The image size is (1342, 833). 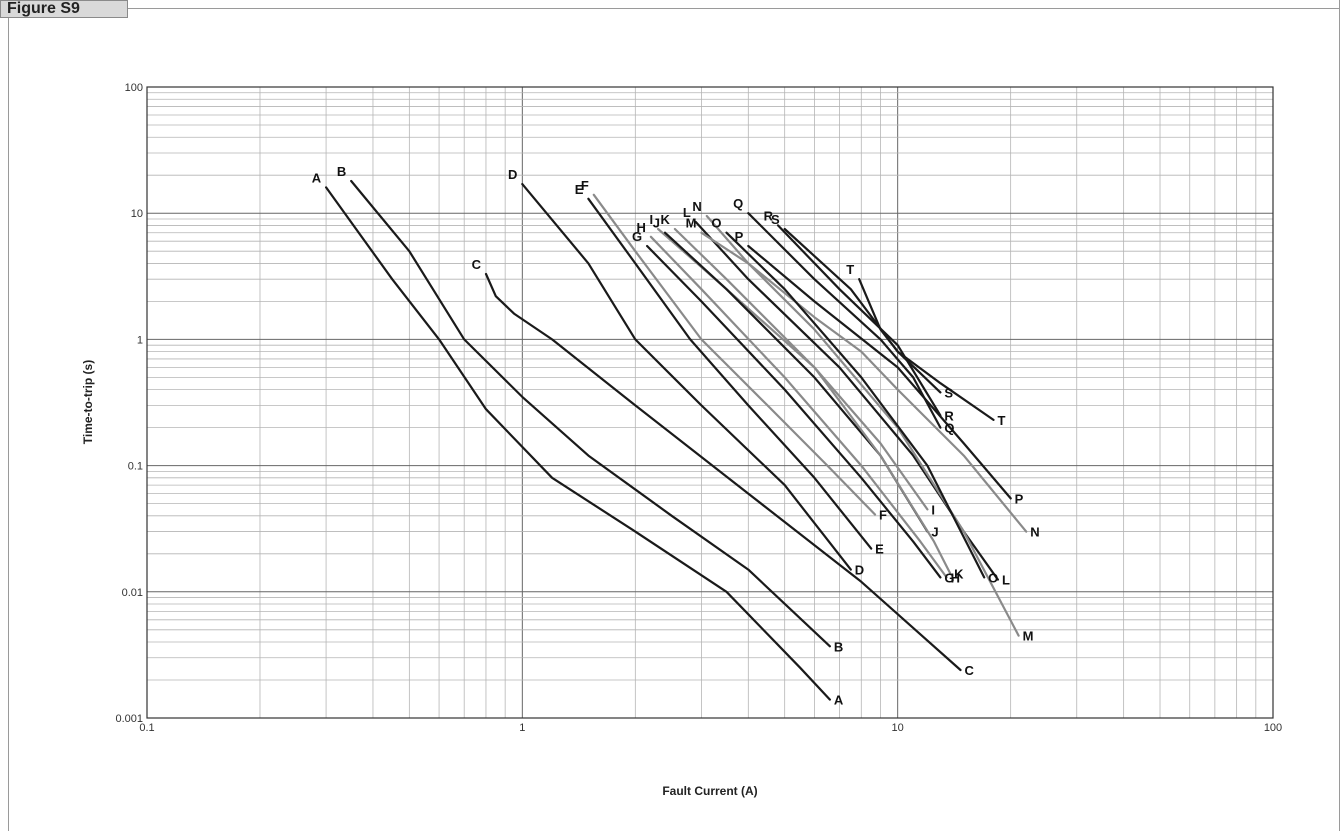 I want to click on curve-label-end: C, so click(x=969, y=670).